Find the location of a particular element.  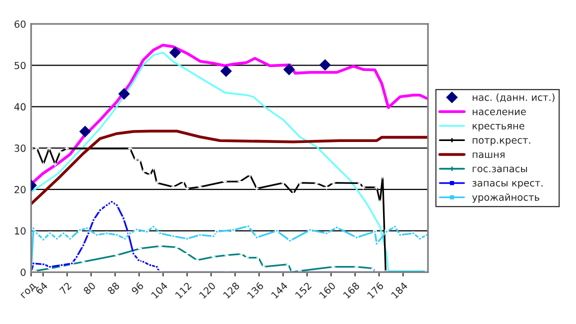

legend-label: крестьяне is located at coordinates (498, 128).